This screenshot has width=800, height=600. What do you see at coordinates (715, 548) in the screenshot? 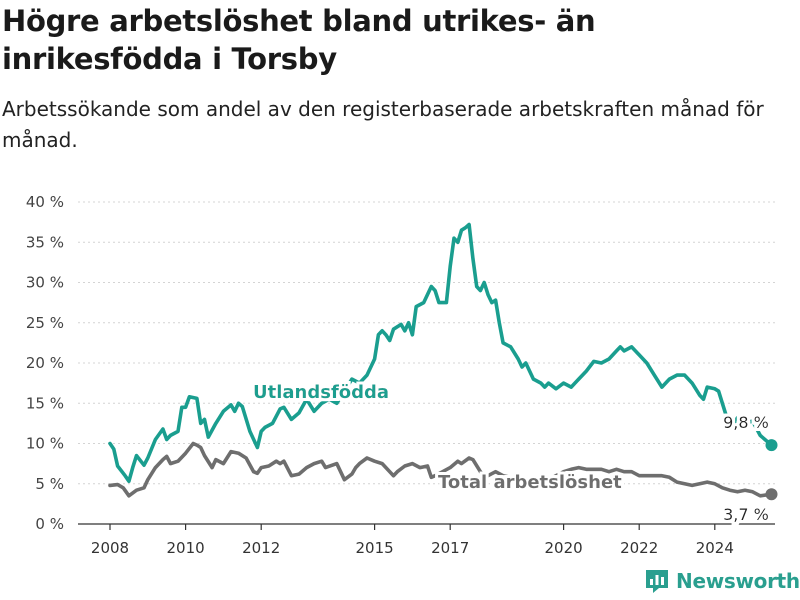
I see `x-tick-label: 2024` at bounding box center [715, 548].